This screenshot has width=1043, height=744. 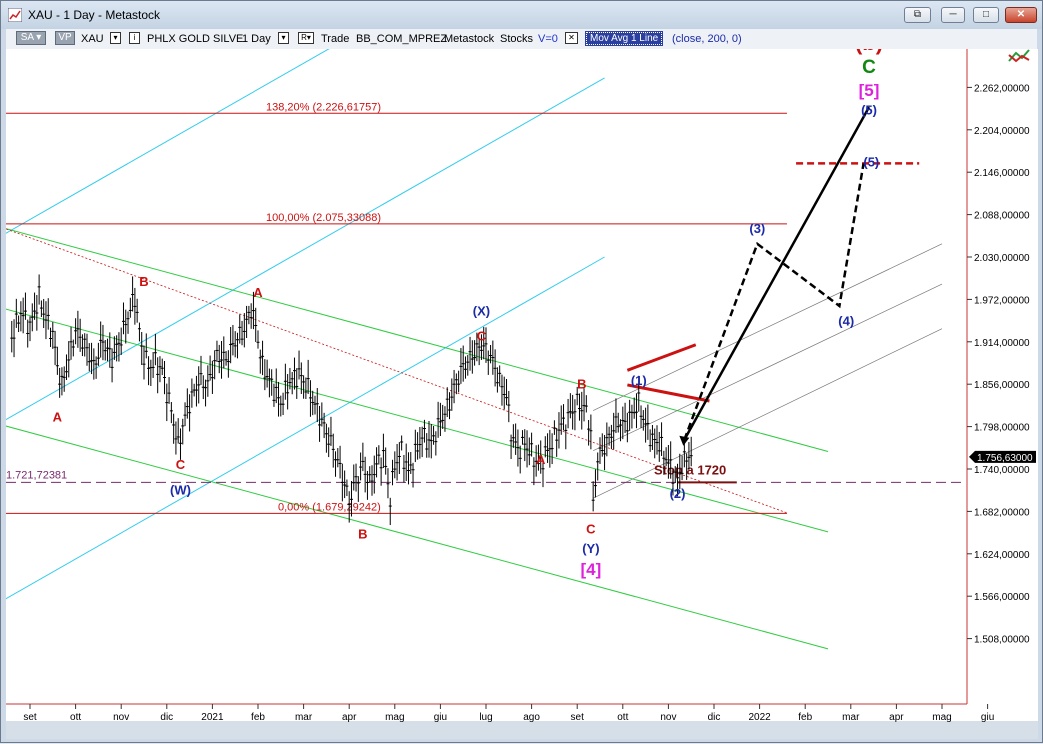 I want to click on x-tick-label: lug, so click(x=485, y=717).